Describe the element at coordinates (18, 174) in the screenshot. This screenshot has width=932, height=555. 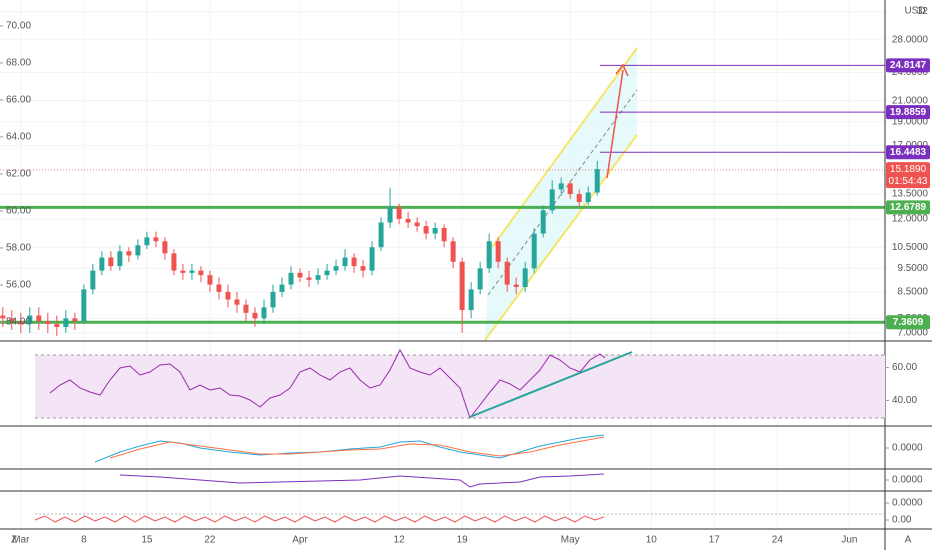
I see `y-tick-label: 62.00` at that location.